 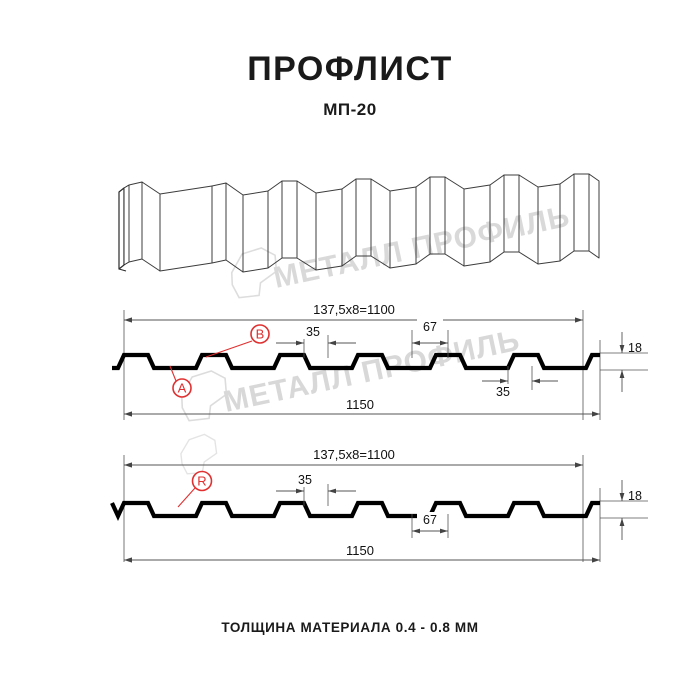 What do you see at coordinates (520, 382) in the screenshot?
I see `dimension-rib-flat-bottom: 35` at bounding box center [520, 382].